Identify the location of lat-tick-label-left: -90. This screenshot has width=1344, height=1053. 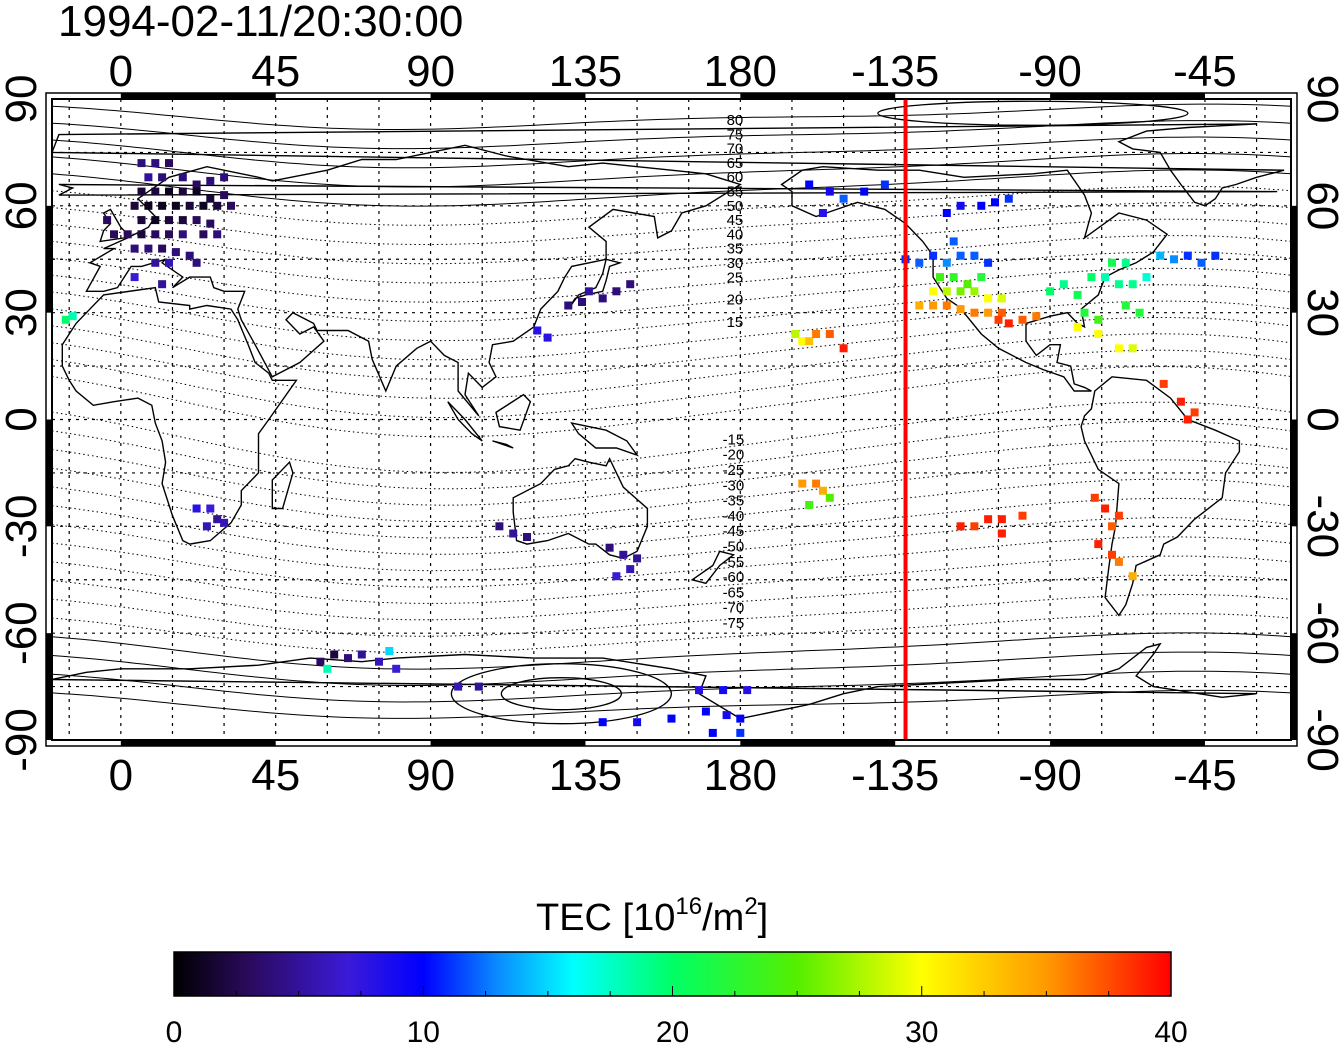
(23, 740).